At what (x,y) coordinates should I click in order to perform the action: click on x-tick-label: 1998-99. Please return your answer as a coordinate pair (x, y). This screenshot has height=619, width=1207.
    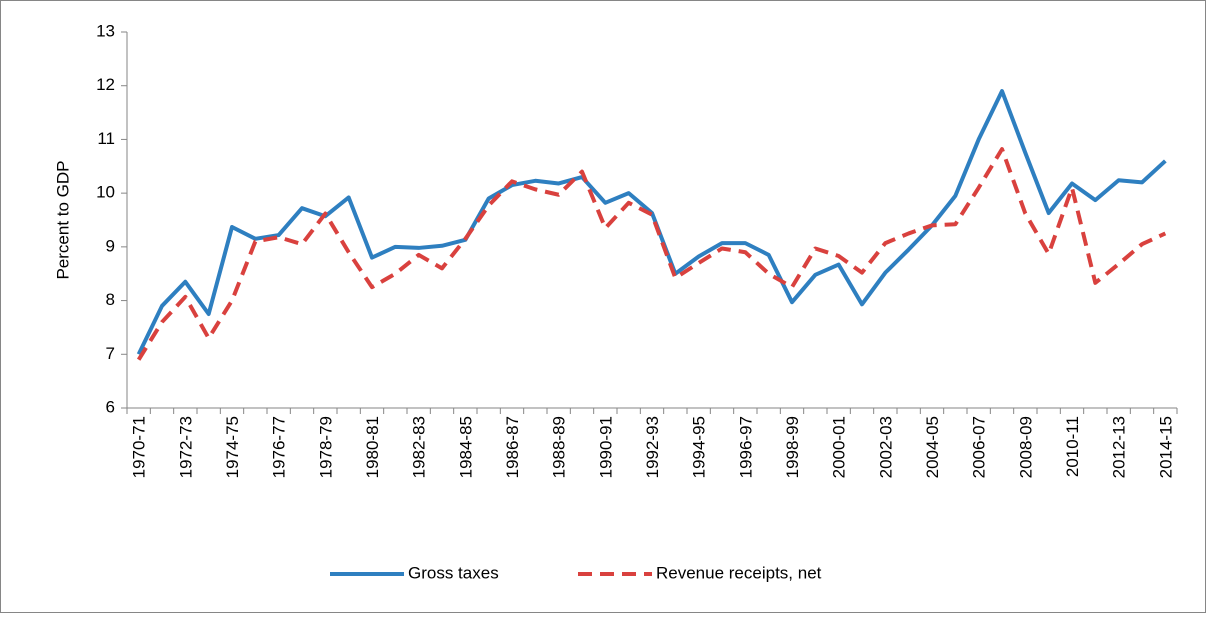
    Looking at the image, I should click on (792, 447).